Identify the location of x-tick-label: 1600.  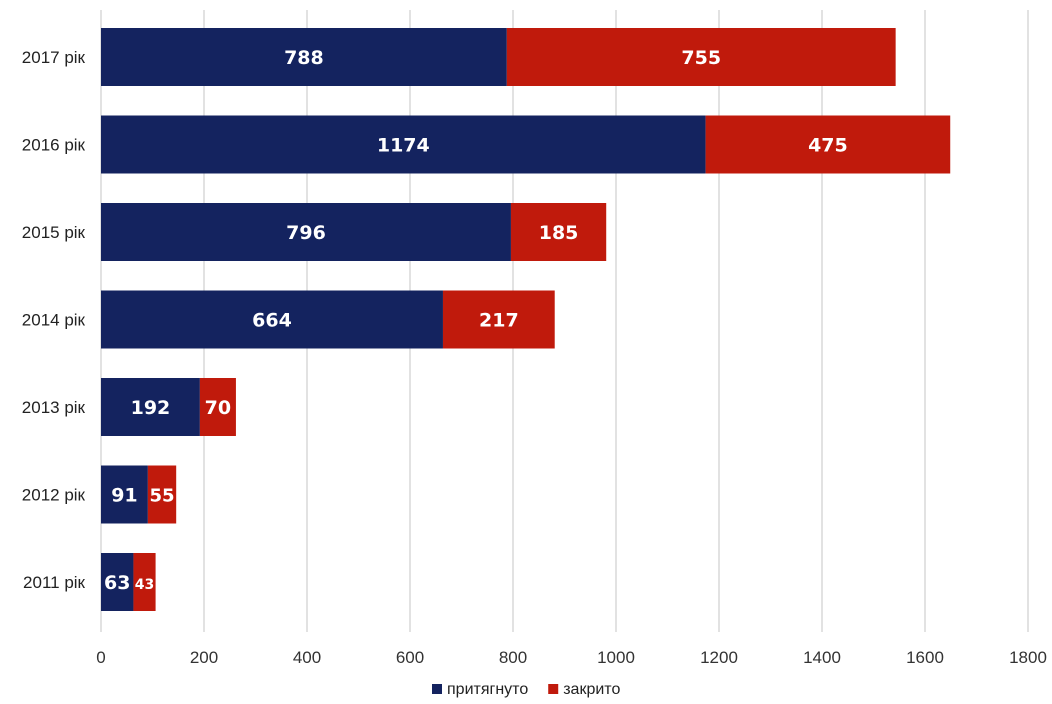
(925, 657).